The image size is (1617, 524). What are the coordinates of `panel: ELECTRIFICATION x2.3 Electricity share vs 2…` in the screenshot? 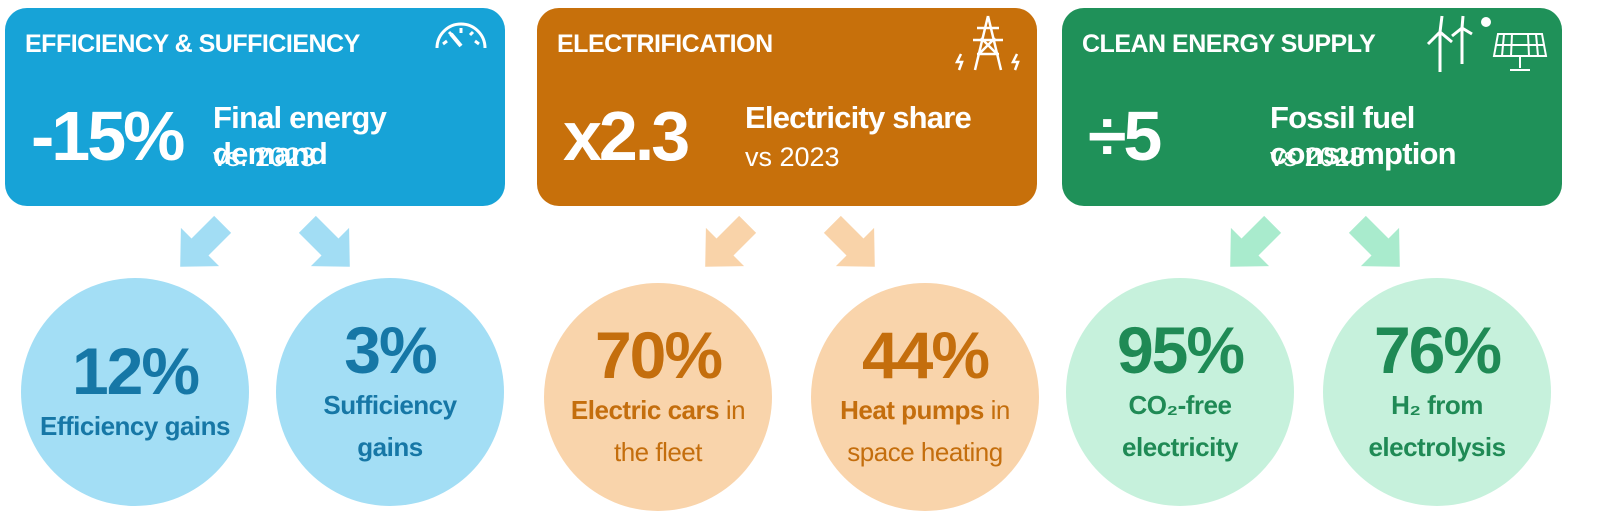 It's located at (787, 107).